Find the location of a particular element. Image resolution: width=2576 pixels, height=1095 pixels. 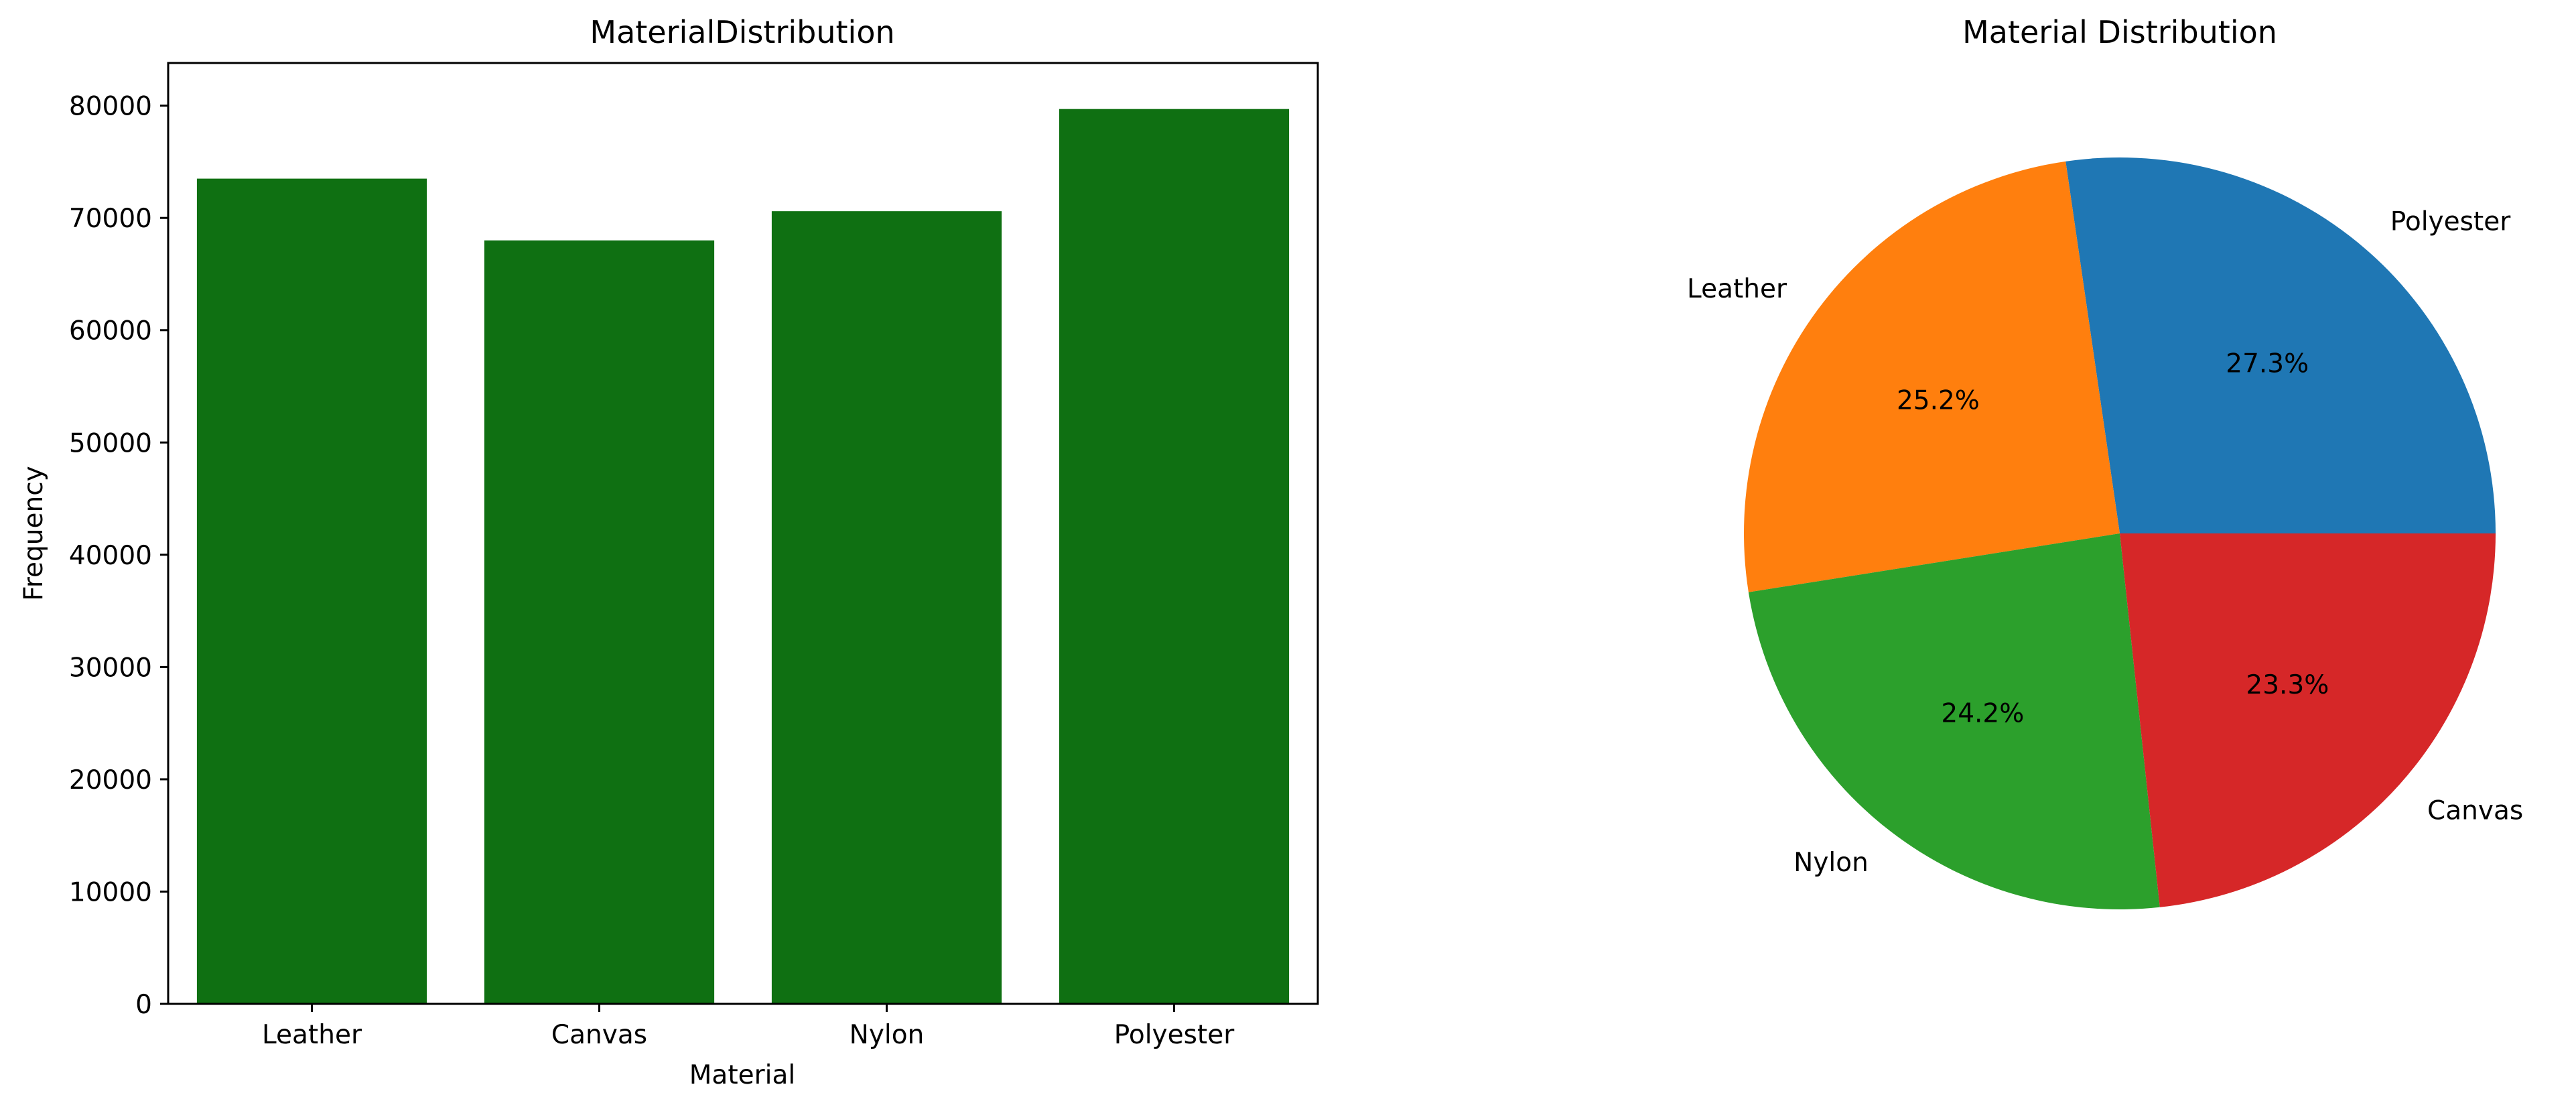

y-tick-label: 40000 is located at coordinates (111, 556).